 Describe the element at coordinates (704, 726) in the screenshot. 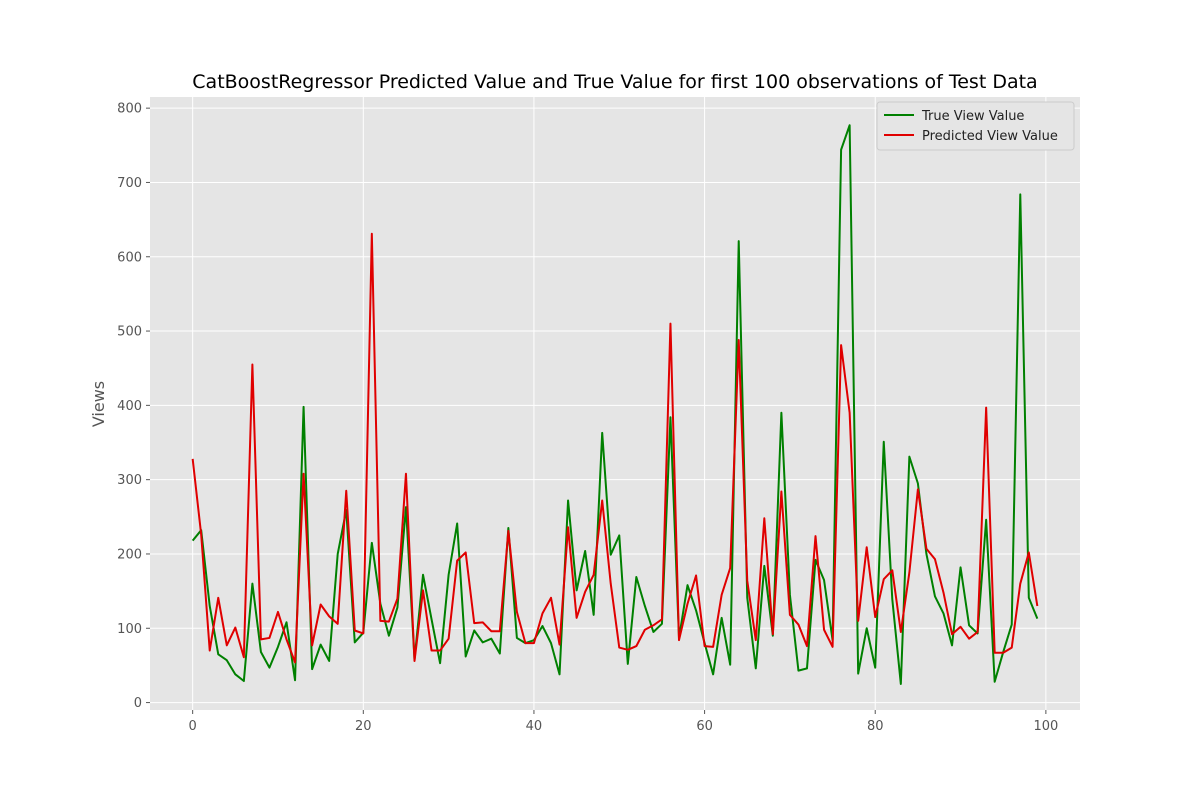

I see `x-tick-label: 60` at that location.